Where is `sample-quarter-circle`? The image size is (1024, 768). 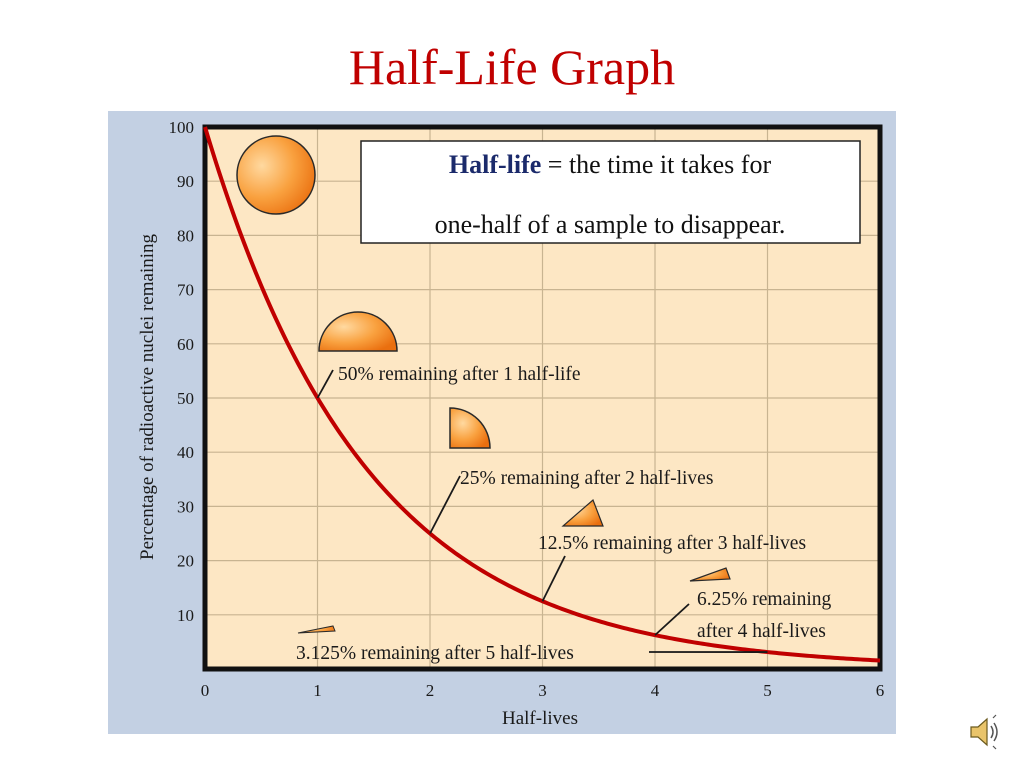
sample-quarter-circle is located at coordinates (470, 428).